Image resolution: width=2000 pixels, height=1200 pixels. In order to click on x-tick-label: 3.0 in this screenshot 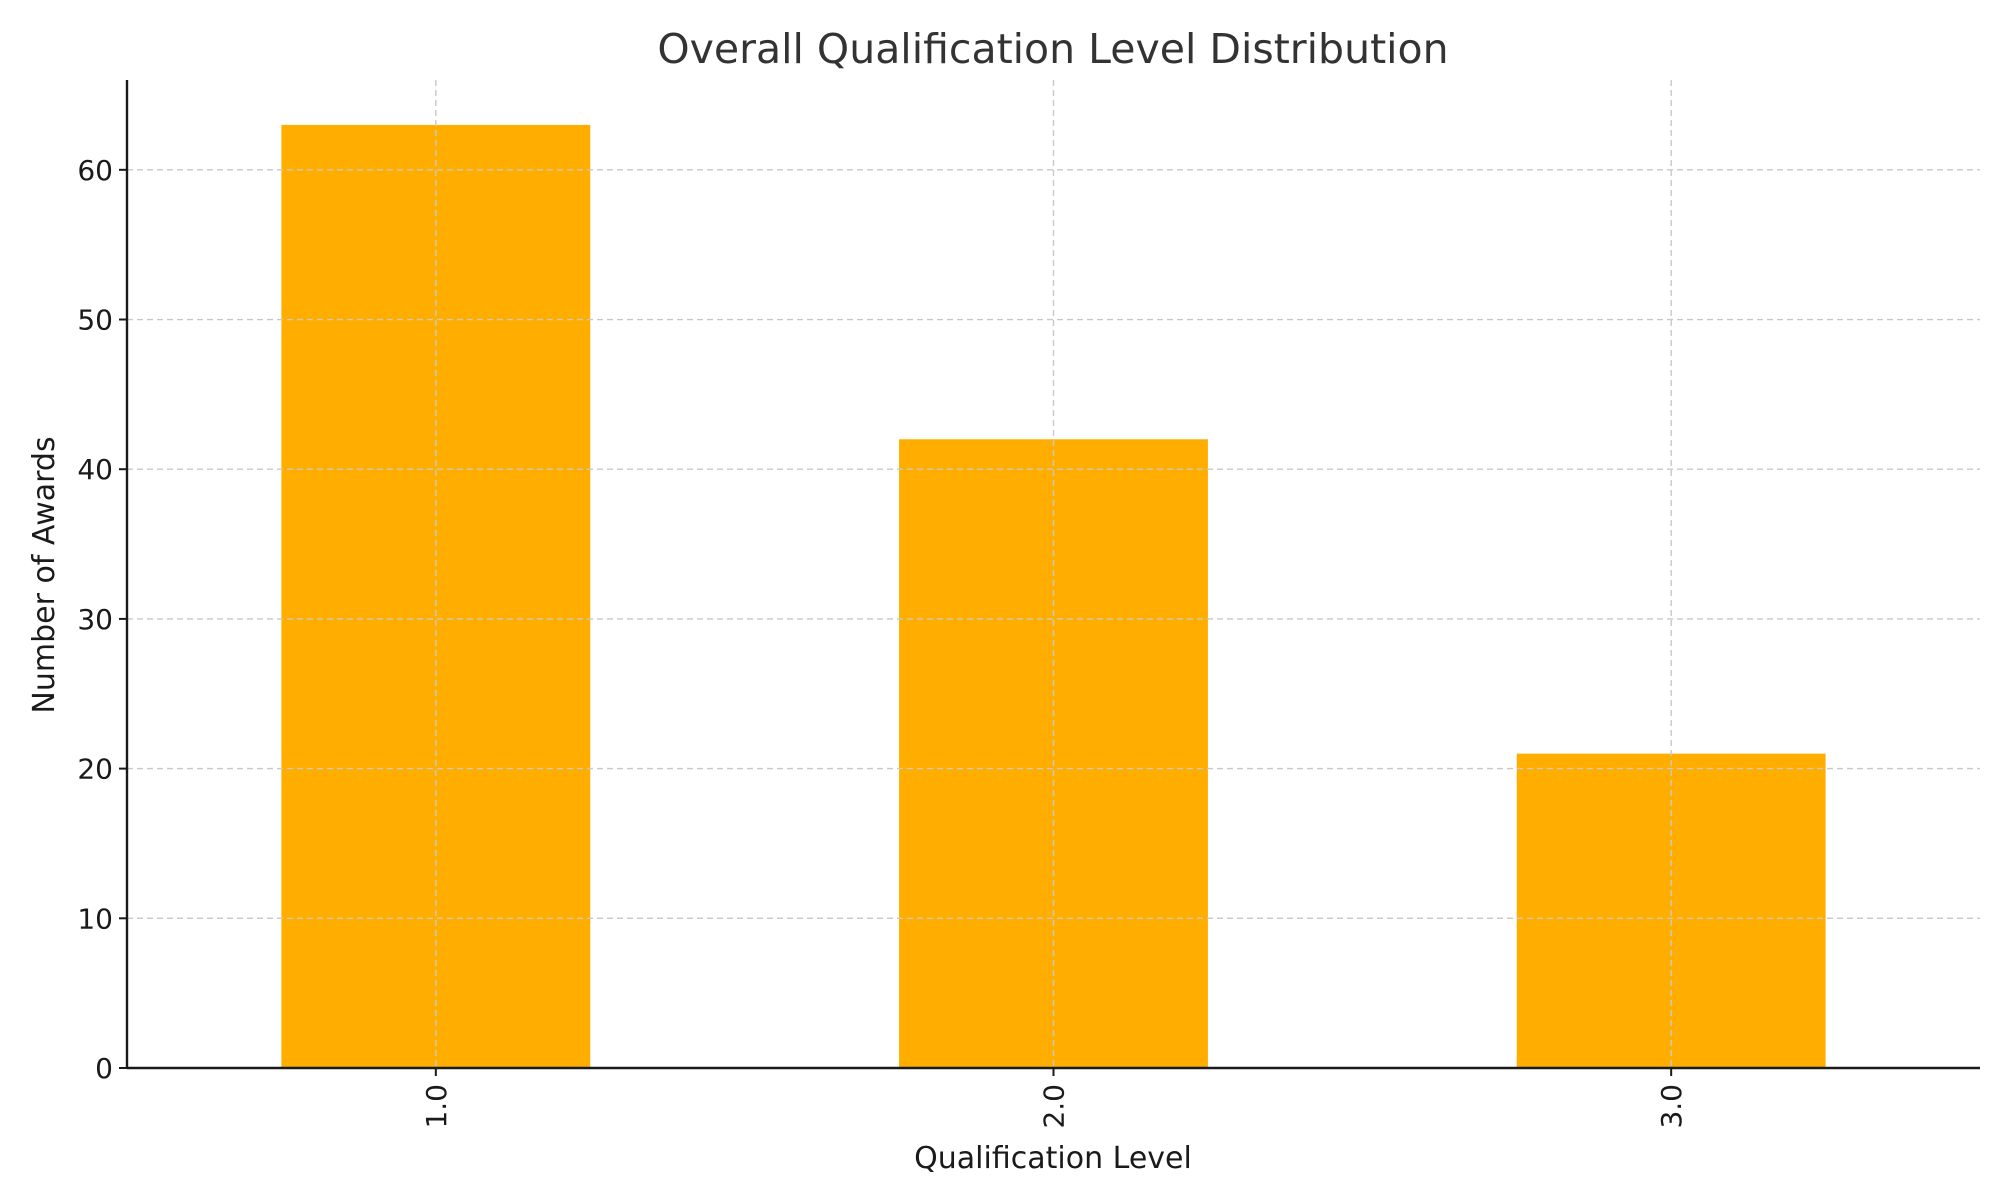, I will do `click(1671, 1106)`.